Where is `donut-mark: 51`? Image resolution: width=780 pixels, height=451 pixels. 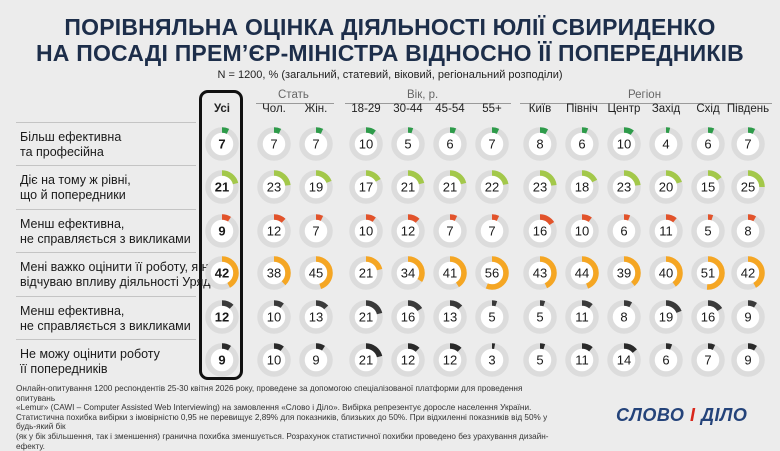
donut-mark: 51 is located at coordinates (708, 273).